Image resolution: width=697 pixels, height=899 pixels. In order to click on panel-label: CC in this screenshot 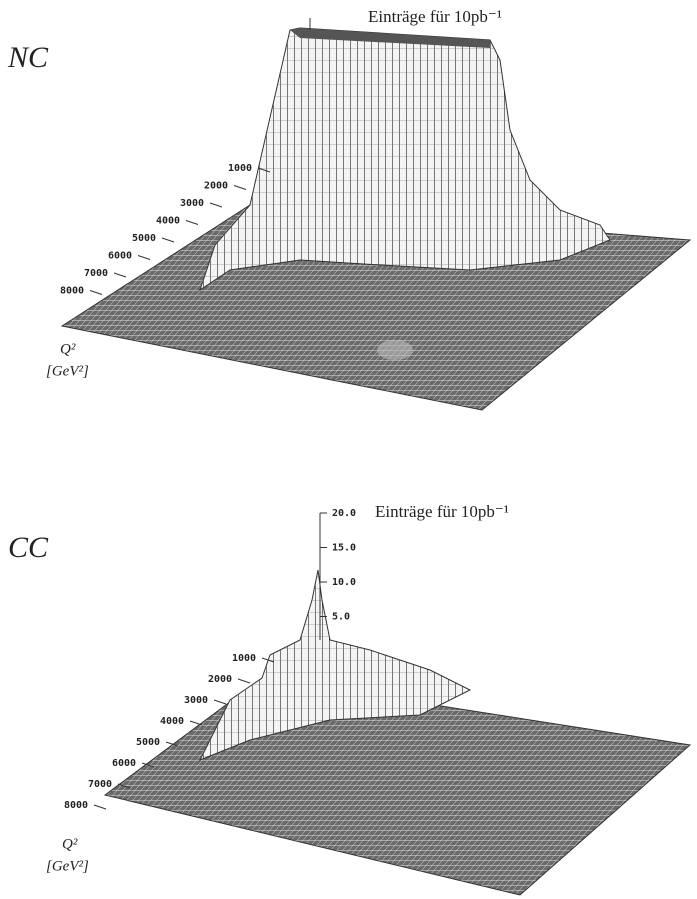, I will do `click(28, 547)`.